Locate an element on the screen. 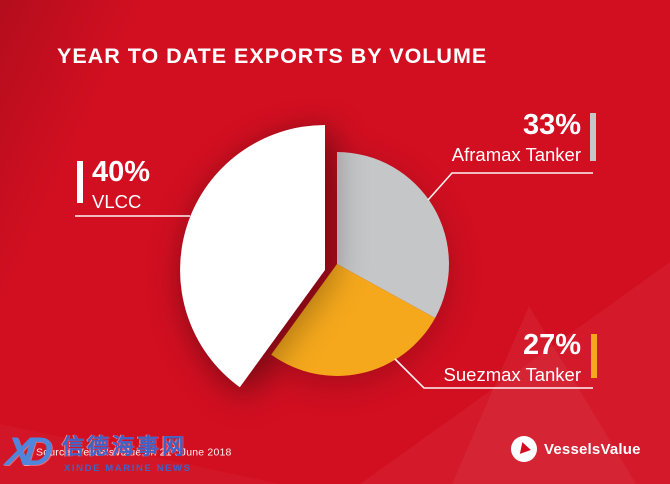 The width and height of the screenshot is (670, 484). leader-line-aframax is located at coordinates (510, 186).